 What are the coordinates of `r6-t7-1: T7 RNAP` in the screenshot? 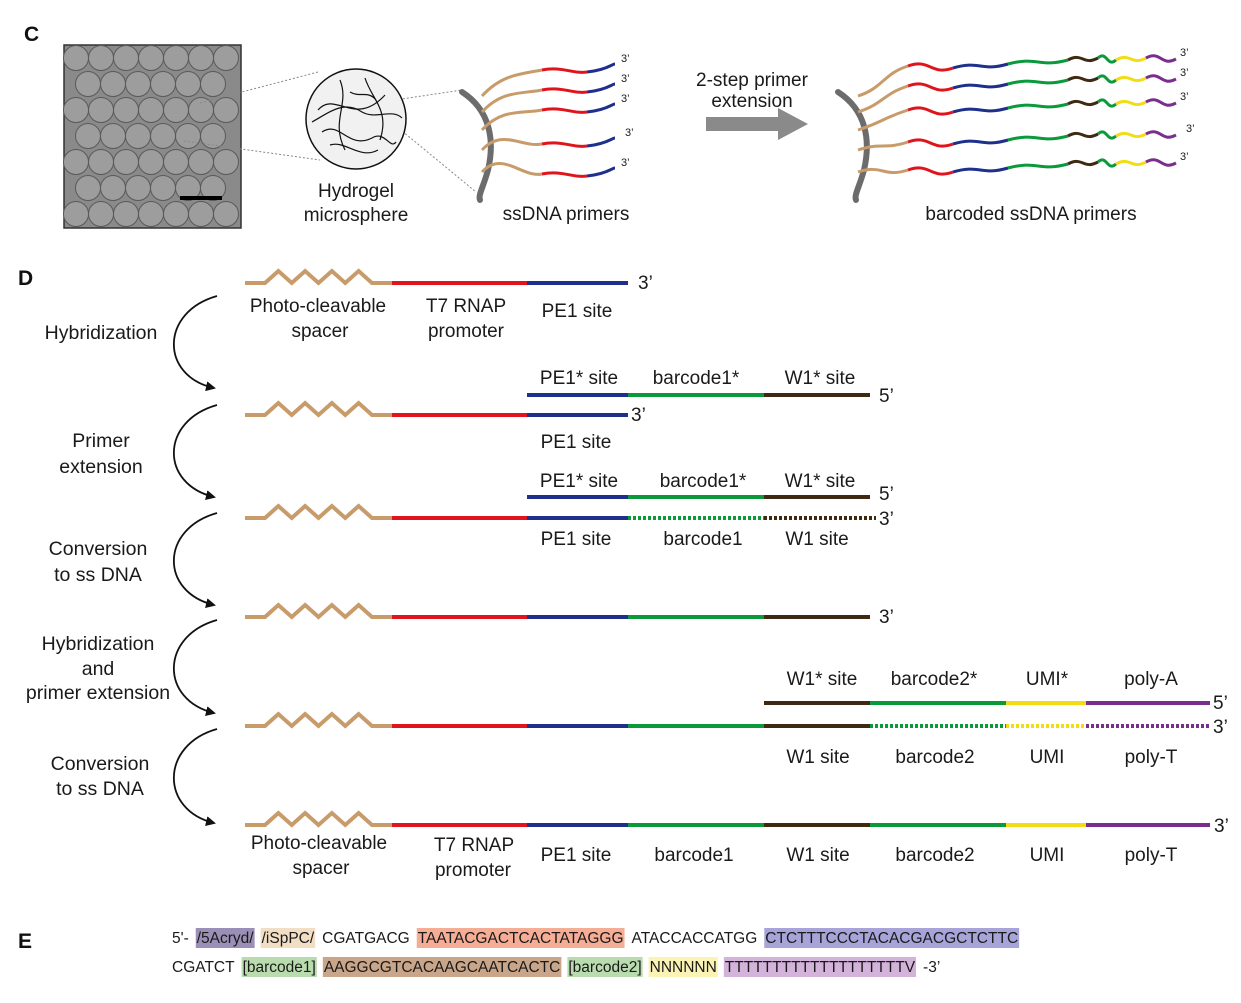 It's located at (474, 845).